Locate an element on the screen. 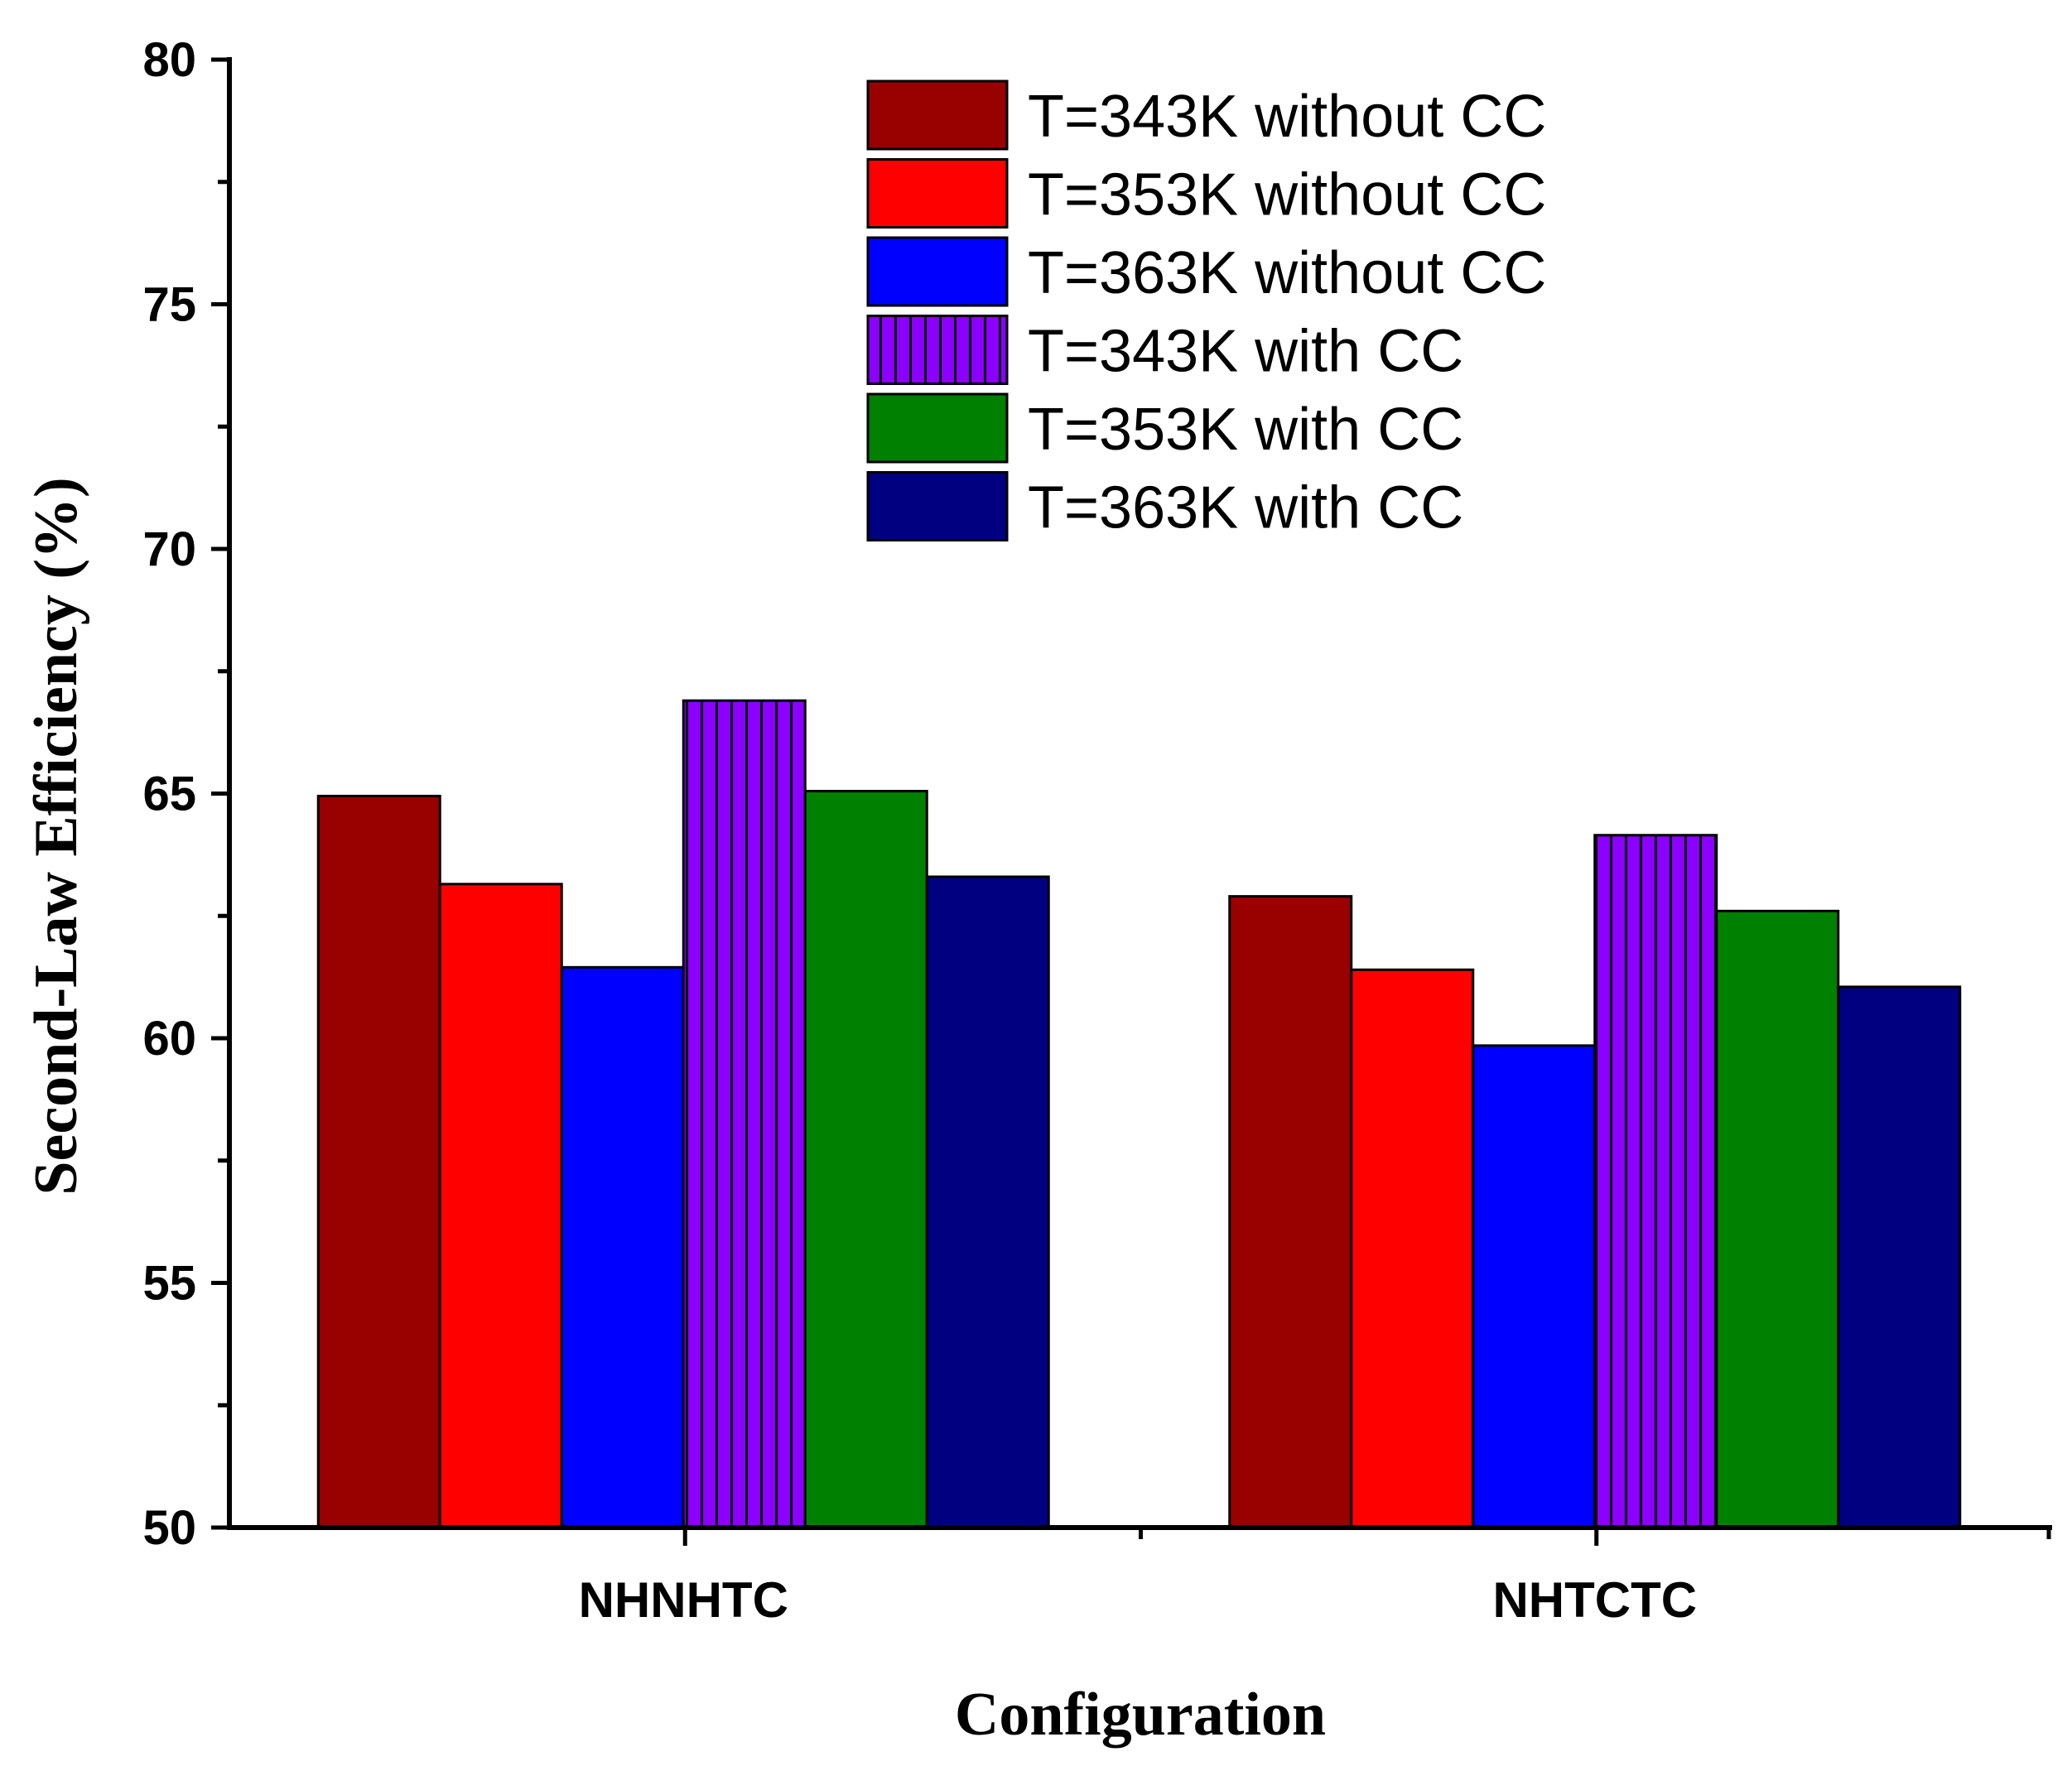 Image resolution: width=2072 pixels, height=1766 pixels. y-ticks-group: 50 55 60 65 70 75 80 is located at coordinates (186, 794).